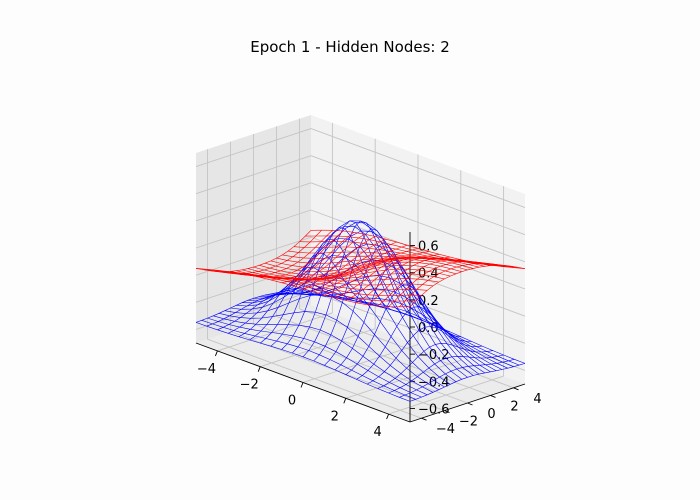 This screenshot has width=700, height=500. Describe the element at coordinates (468, 422) in the screenshot. I see `y-tick-label: −2` at that location.